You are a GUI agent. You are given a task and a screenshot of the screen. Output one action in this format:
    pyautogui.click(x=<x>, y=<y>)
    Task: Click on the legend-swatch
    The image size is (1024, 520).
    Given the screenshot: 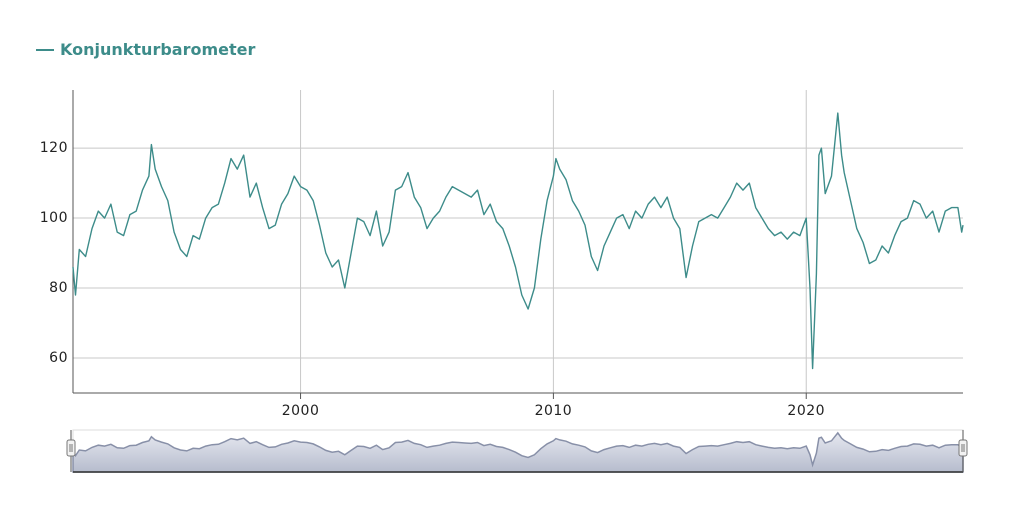 What is the action you would take?
    pyautogui.click(x=45, y=49)
    